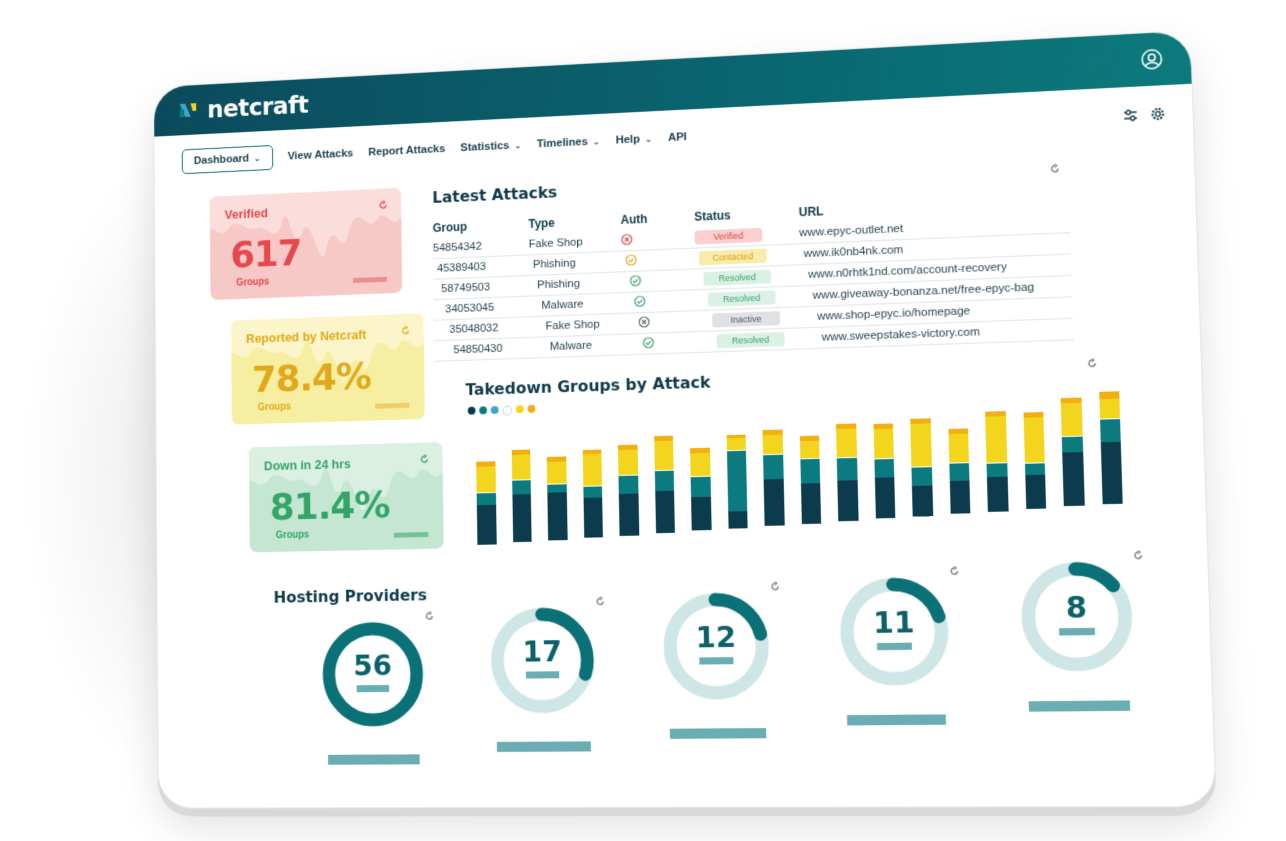  I want to click on group-id: 58749503, so click(466, 288).